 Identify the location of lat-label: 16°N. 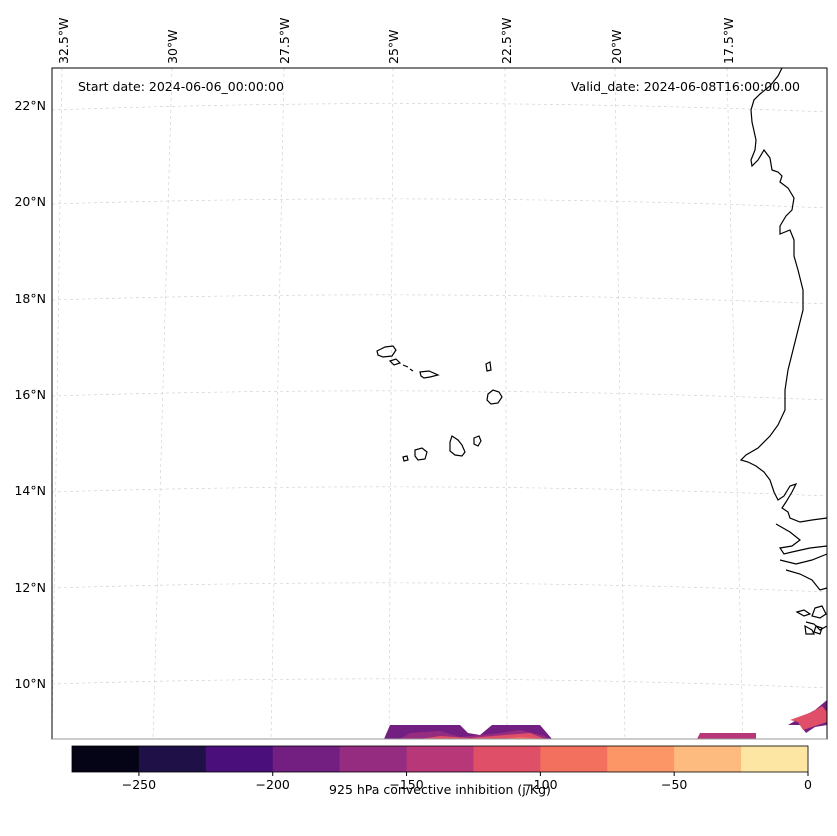
(30, 394).